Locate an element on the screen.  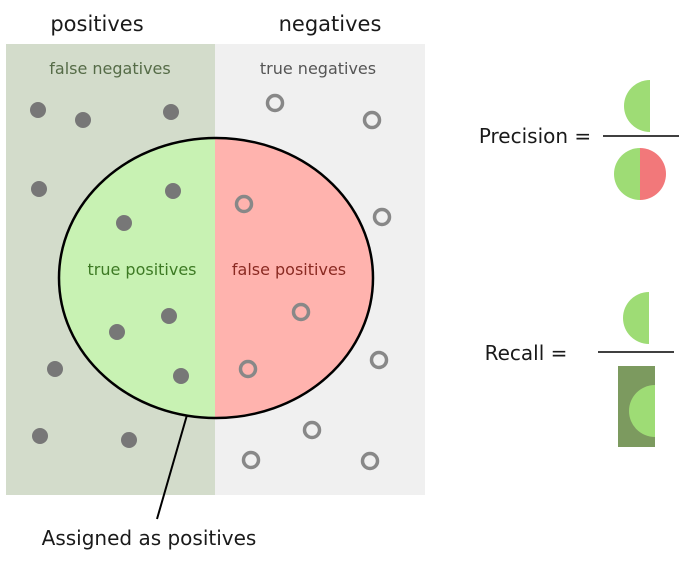
precision-fraction is located at coordinates (641, 140).